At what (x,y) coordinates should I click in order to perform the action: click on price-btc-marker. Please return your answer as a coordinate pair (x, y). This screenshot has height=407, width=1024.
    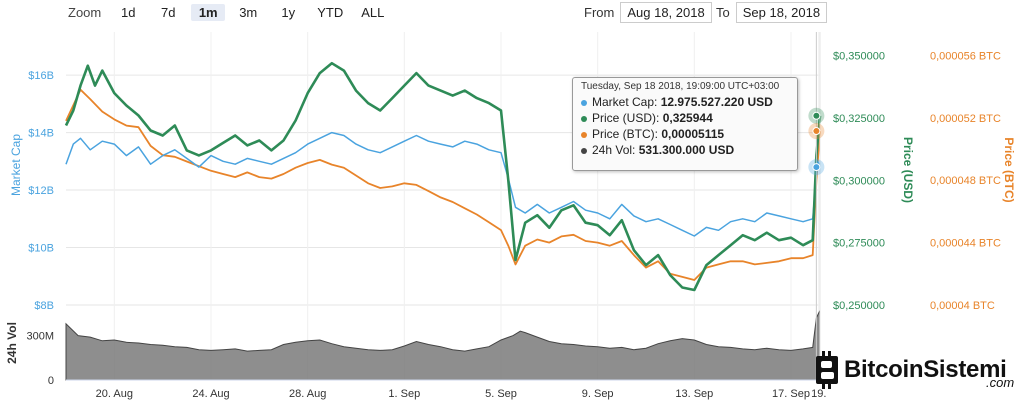
    Looking at the image, I should click on (816, 131).